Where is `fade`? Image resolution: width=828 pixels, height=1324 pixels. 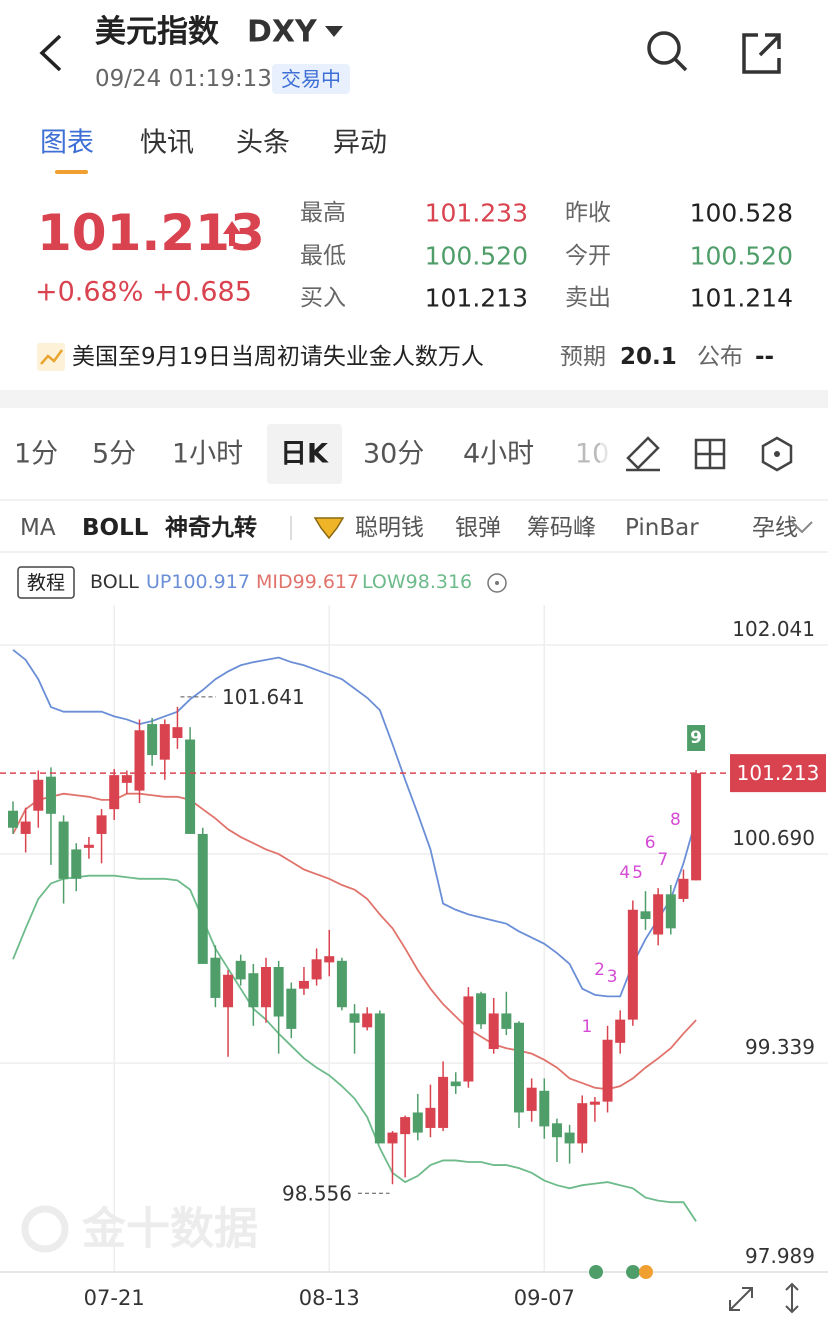
fade is located at coordinates (615, 454).